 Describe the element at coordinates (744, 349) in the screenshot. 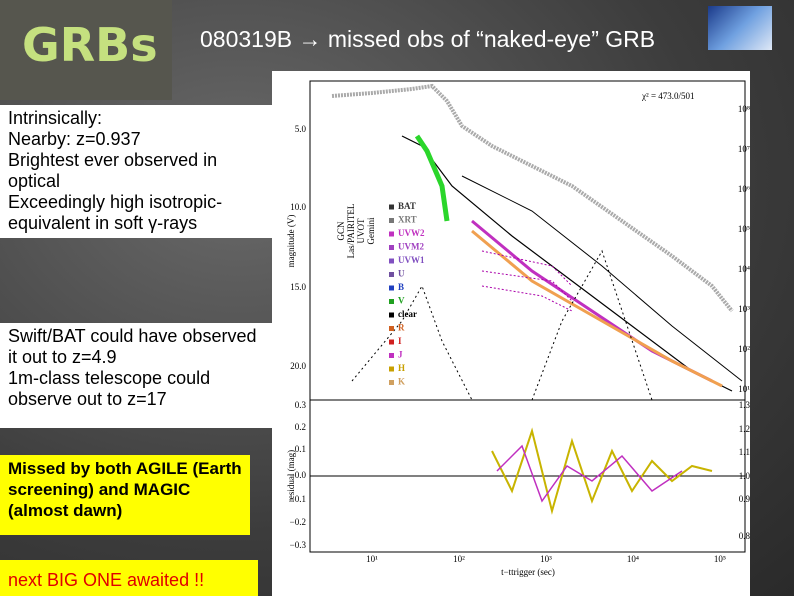

I see `y2-tick-label: 10²` at that location.